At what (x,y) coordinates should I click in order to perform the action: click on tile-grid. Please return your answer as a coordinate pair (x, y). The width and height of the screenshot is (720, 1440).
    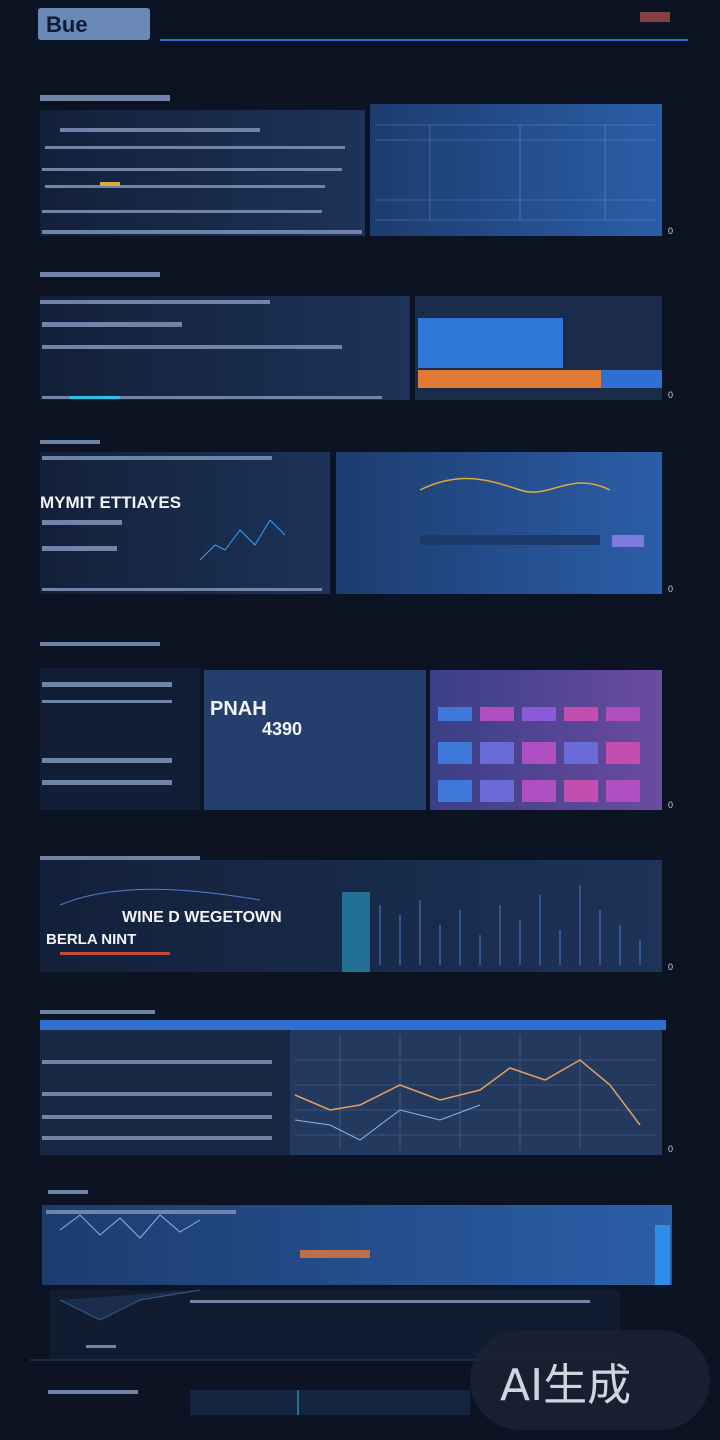
    Looking at the image, I should click on (539, 754).